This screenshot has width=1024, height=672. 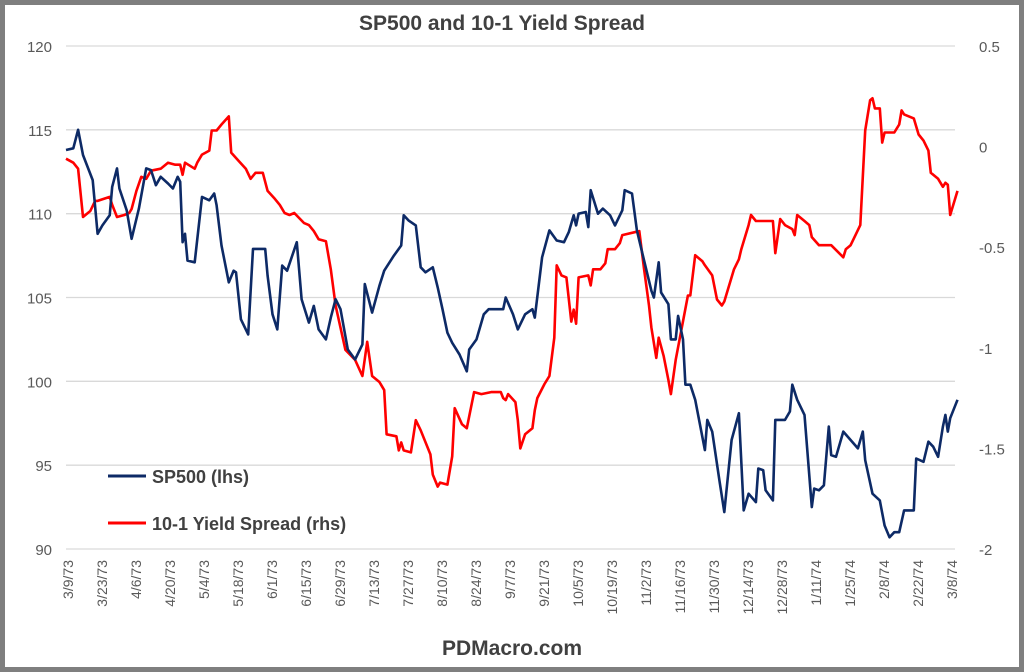 I want to click on x-tick-label: 11/2/73, so click(x=646, y=583).